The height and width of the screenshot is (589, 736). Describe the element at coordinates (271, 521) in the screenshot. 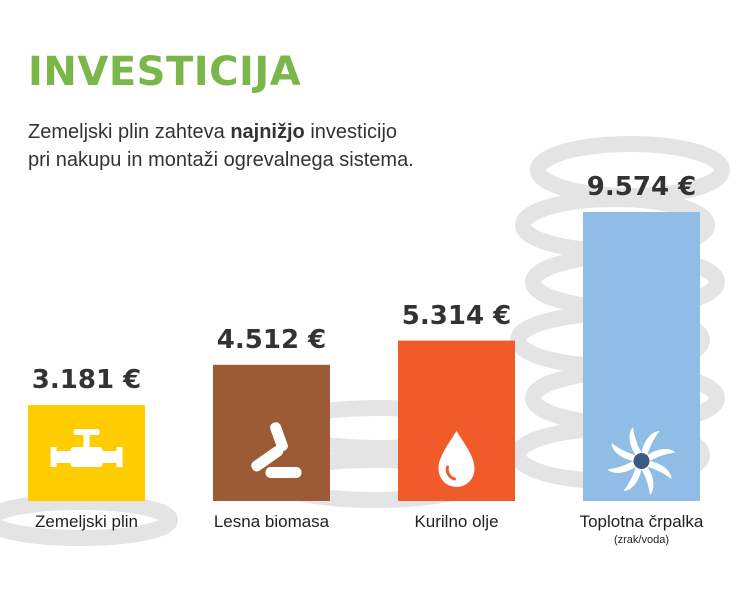

I see `category-label: Lesna biomasa` at that location.